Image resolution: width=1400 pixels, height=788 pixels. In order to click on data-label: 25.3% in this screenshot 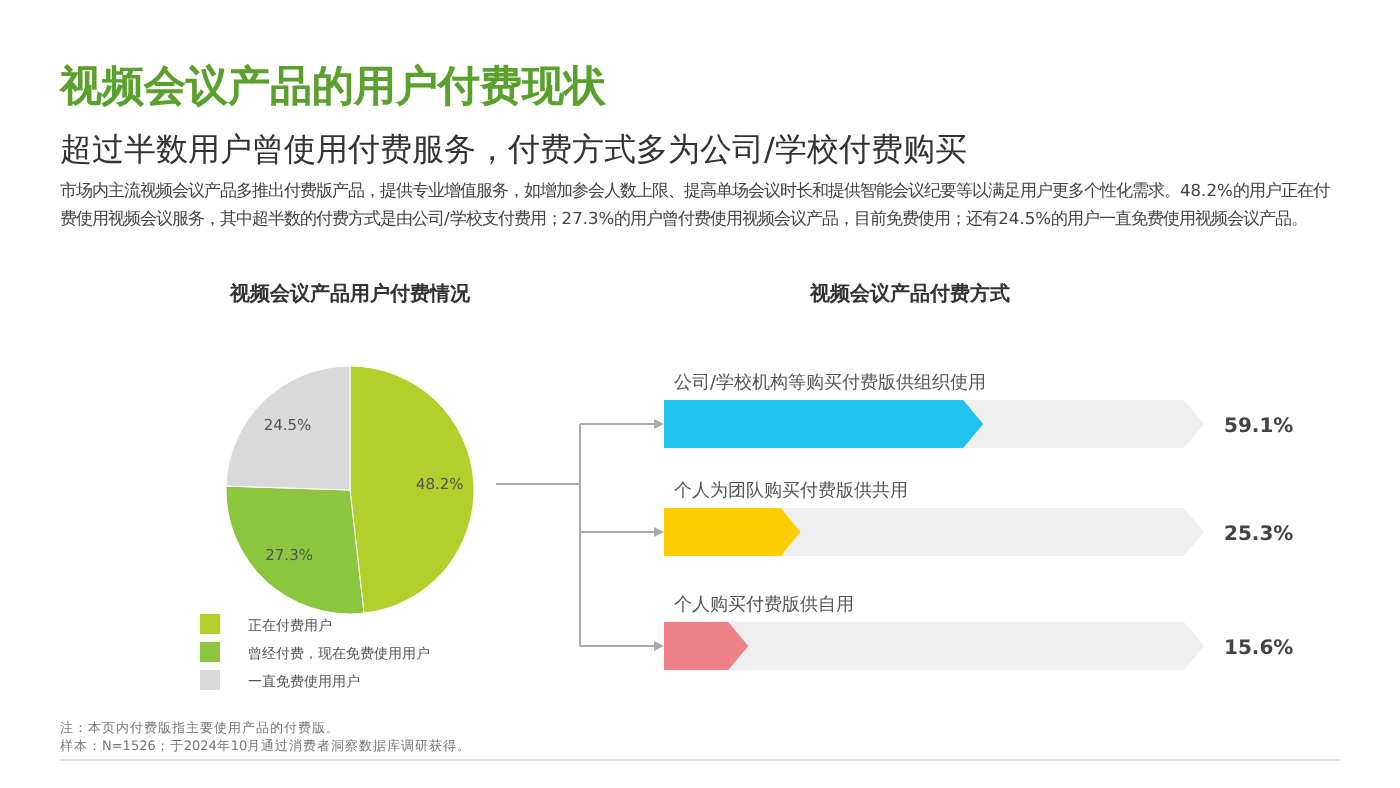, I will do `click(1259, 535)`.